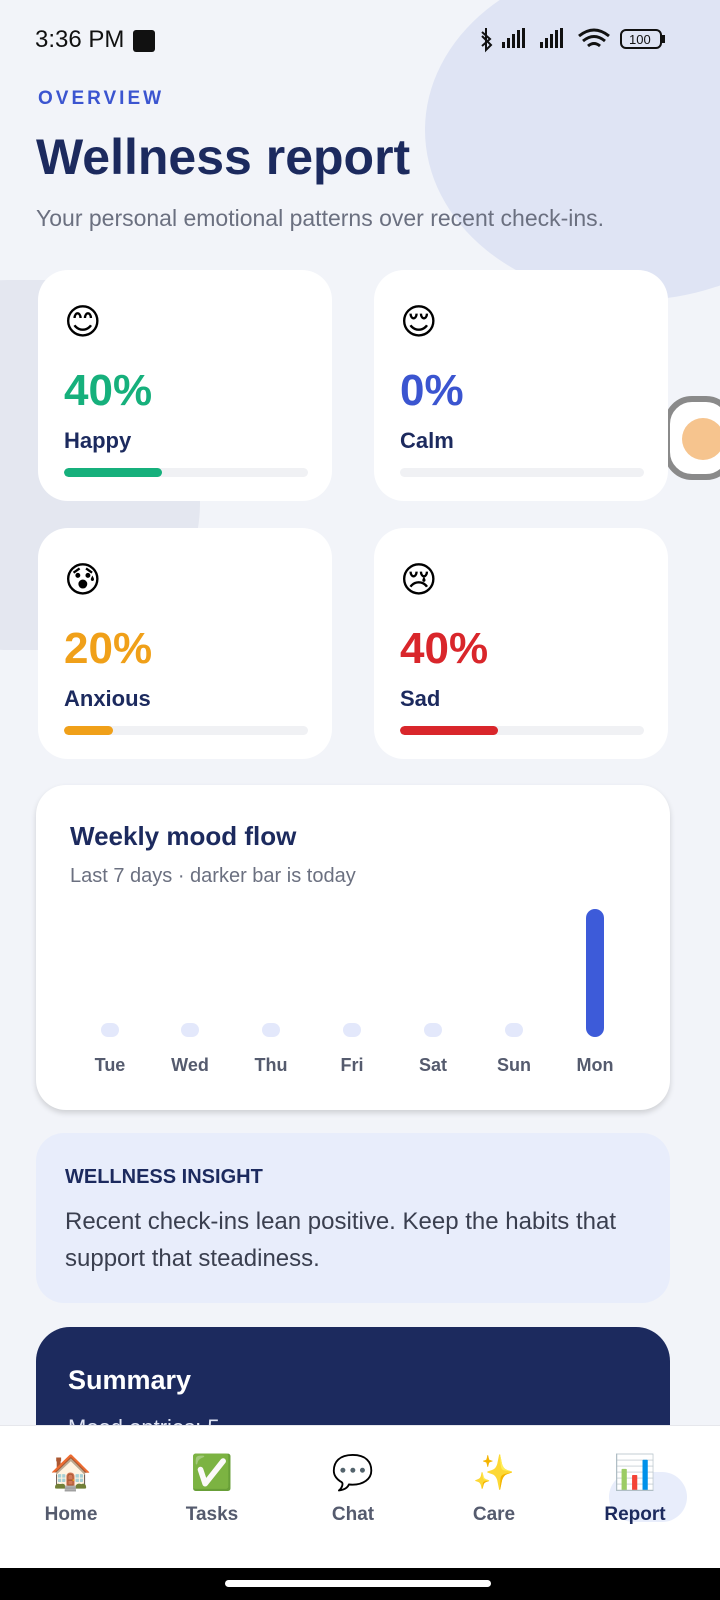 The height and width of the screenshot is (1600, 720). Describe the element at coordinates (190, 1065) in the screenshot. I see `day-label: Wed` at that location.